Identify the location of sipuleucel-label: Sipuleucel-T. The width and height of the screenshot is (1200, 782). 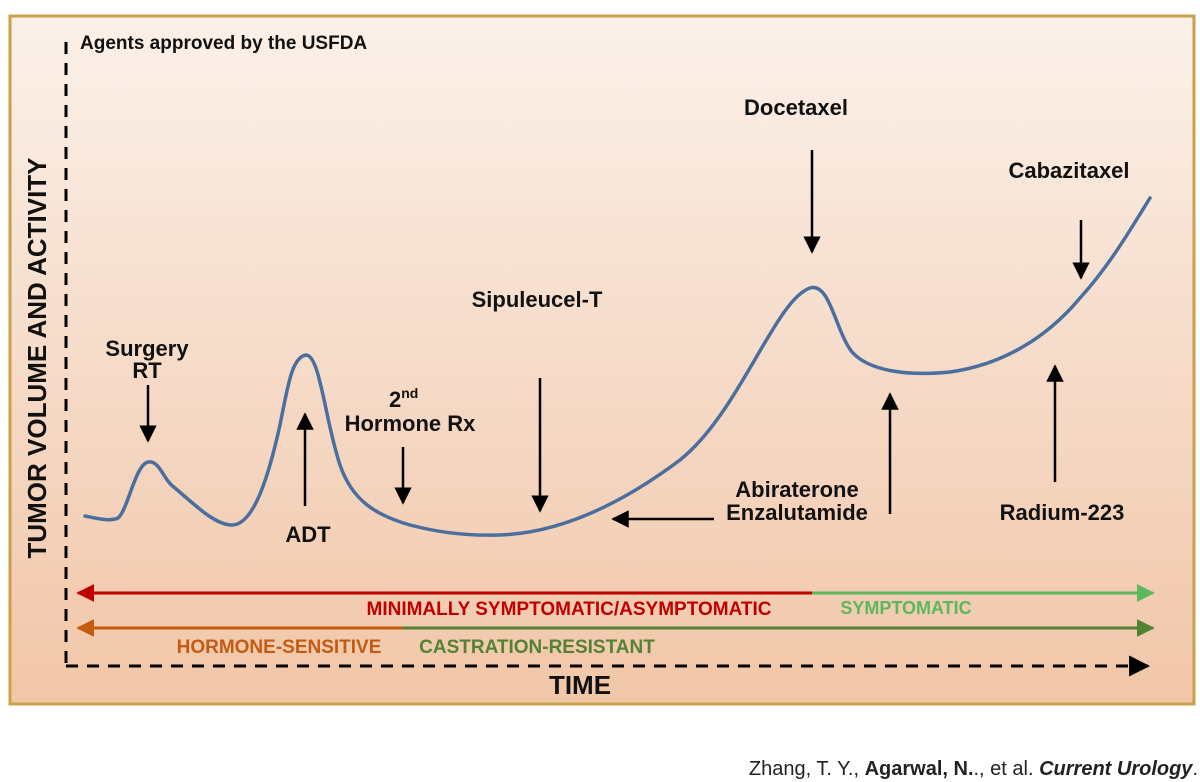
(537, 299).